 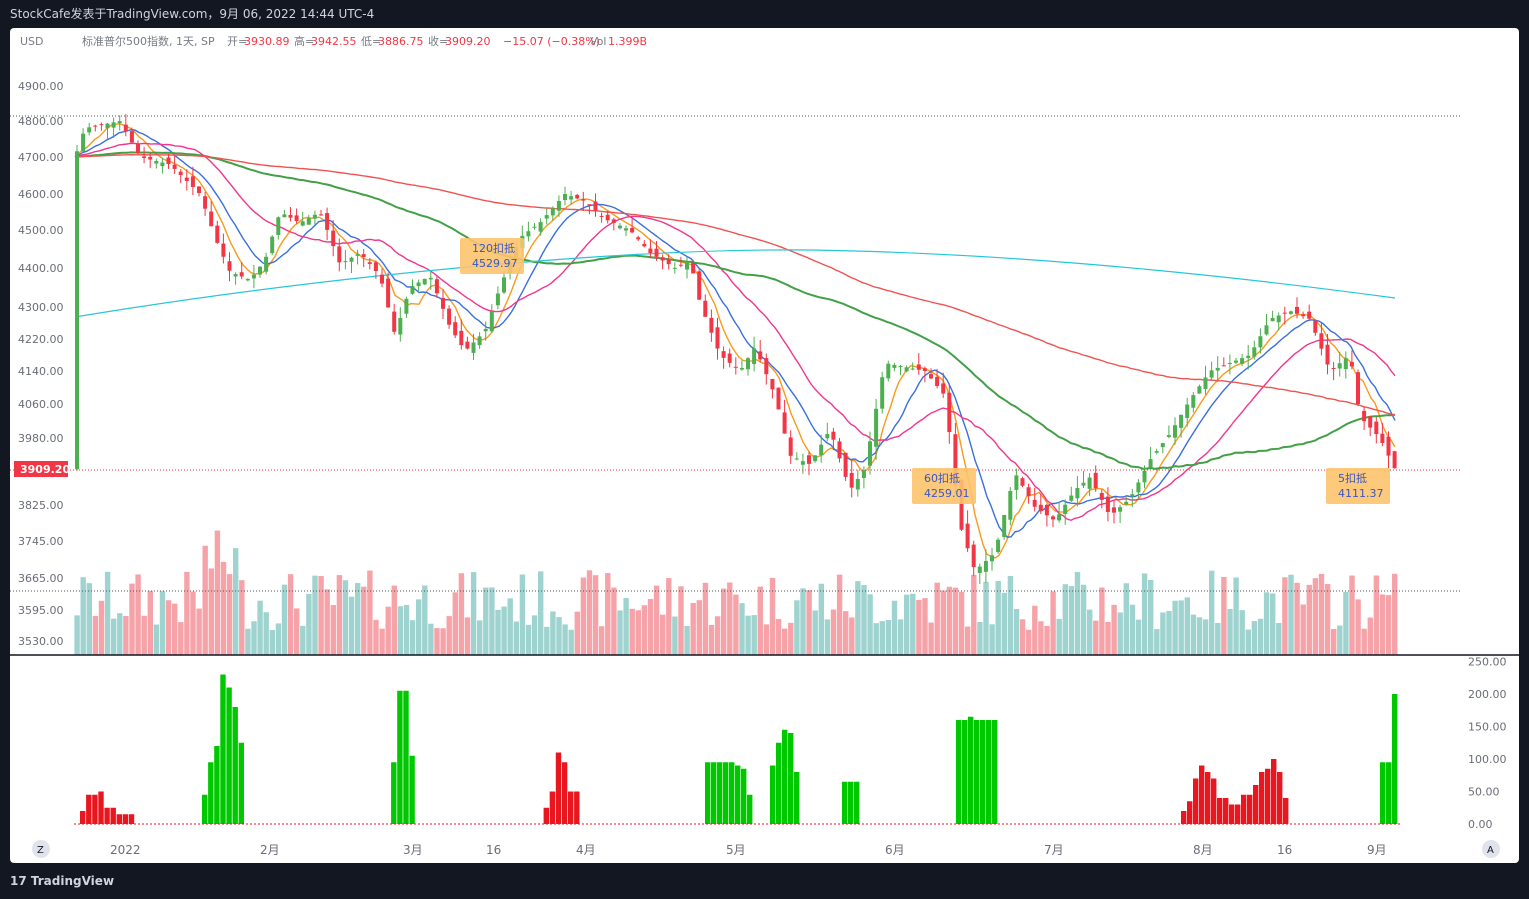 What do you see at coordinates (41, 578) in the screenshot?
I see `y-tick-label: 3665.00` at bounding box center [41, 578].